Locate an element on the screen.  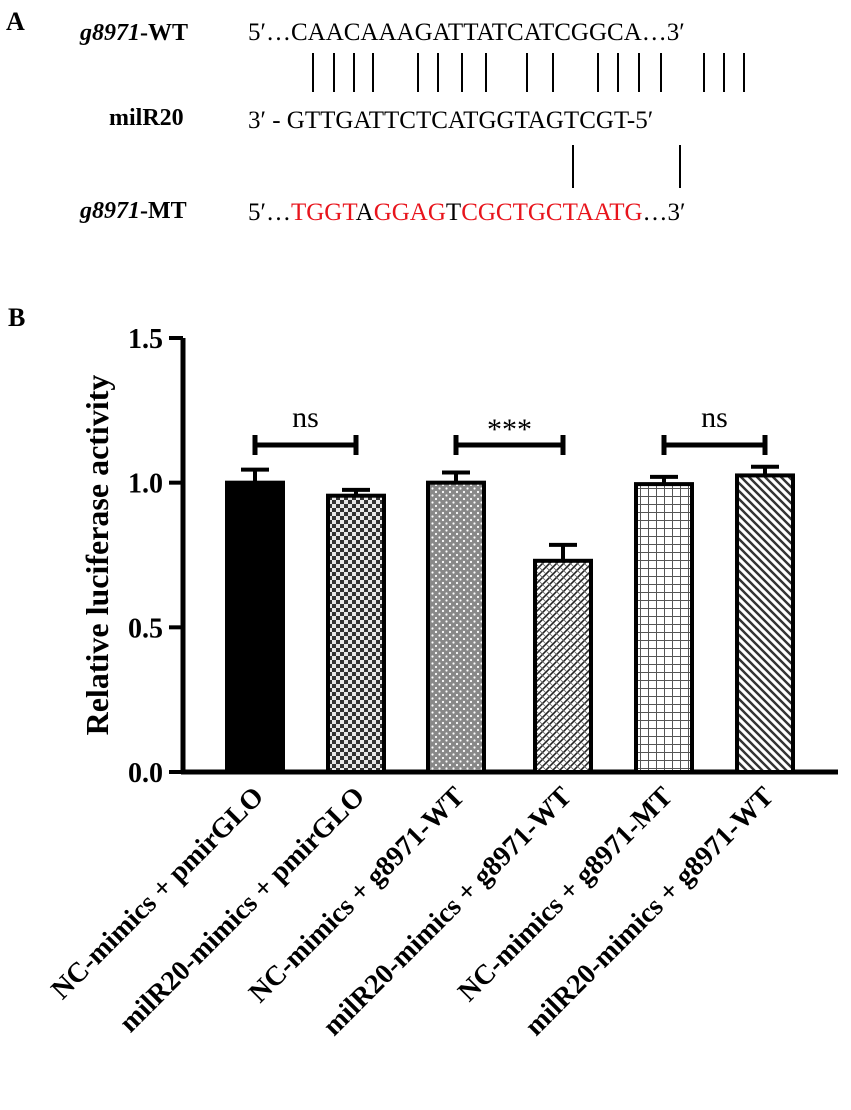
milr20-sequence: 3′ - GTTGATTCTCATGGTAGTCGT-5′ is located at coordinates (450, 120).